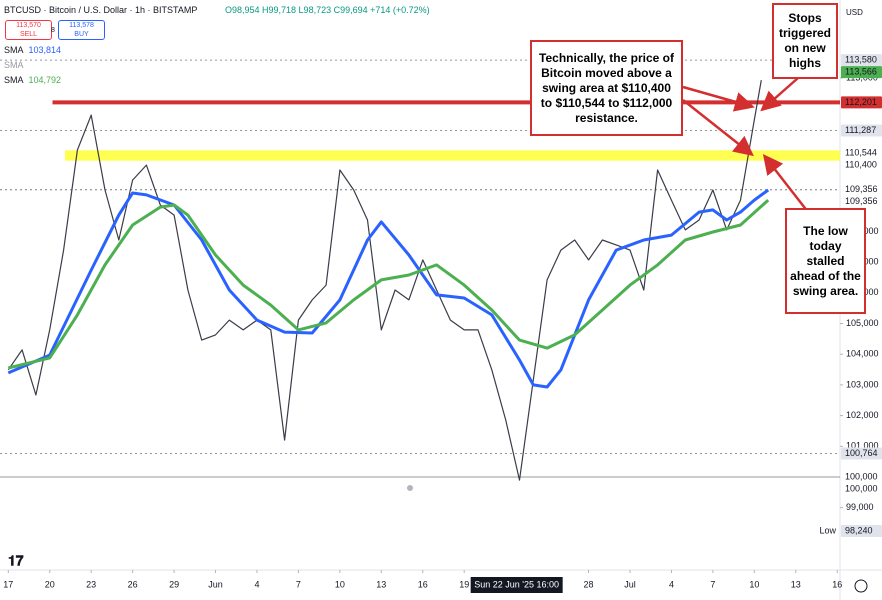 Image resolution: width=882 pixels, height=600 pixels. What do you see at coordinates (860, 507) in the screenshot?
I see `y-tick-label: 99,000` at bounding box center [860, 507].